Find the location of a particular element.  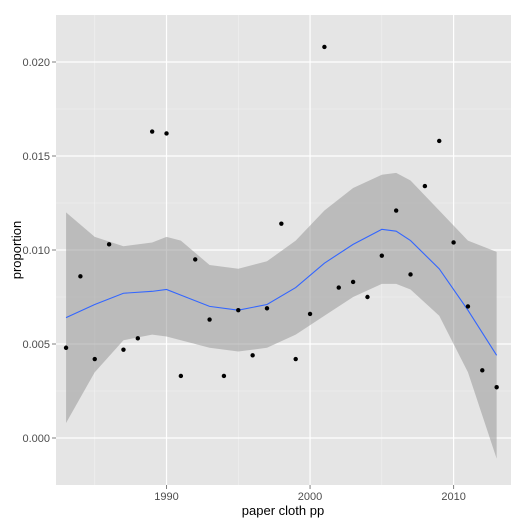

y-tick-label: 0.005 is located at coordinates (36, 345).